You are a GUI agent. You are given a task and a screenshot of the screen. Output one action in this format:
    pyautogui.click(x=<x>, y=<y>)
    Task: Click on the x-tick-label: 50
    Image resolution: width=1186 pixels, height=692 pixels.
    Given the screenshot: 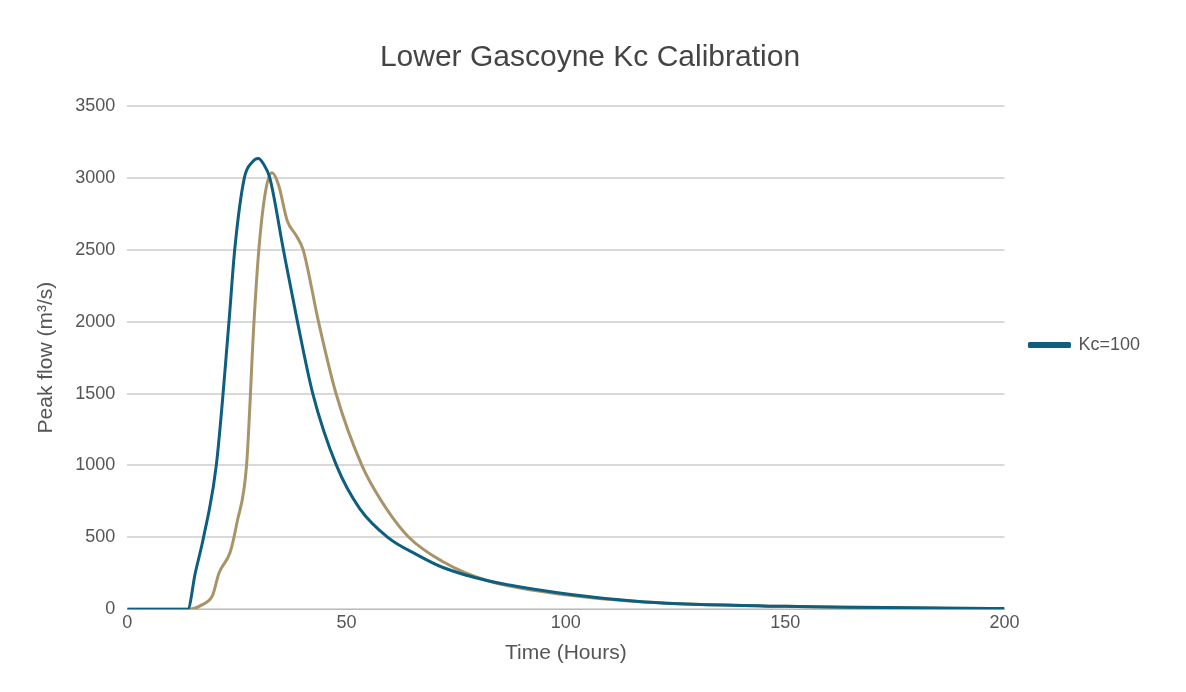 What is the action you would take?
    pyautogui.click(x=346, y=621)
    